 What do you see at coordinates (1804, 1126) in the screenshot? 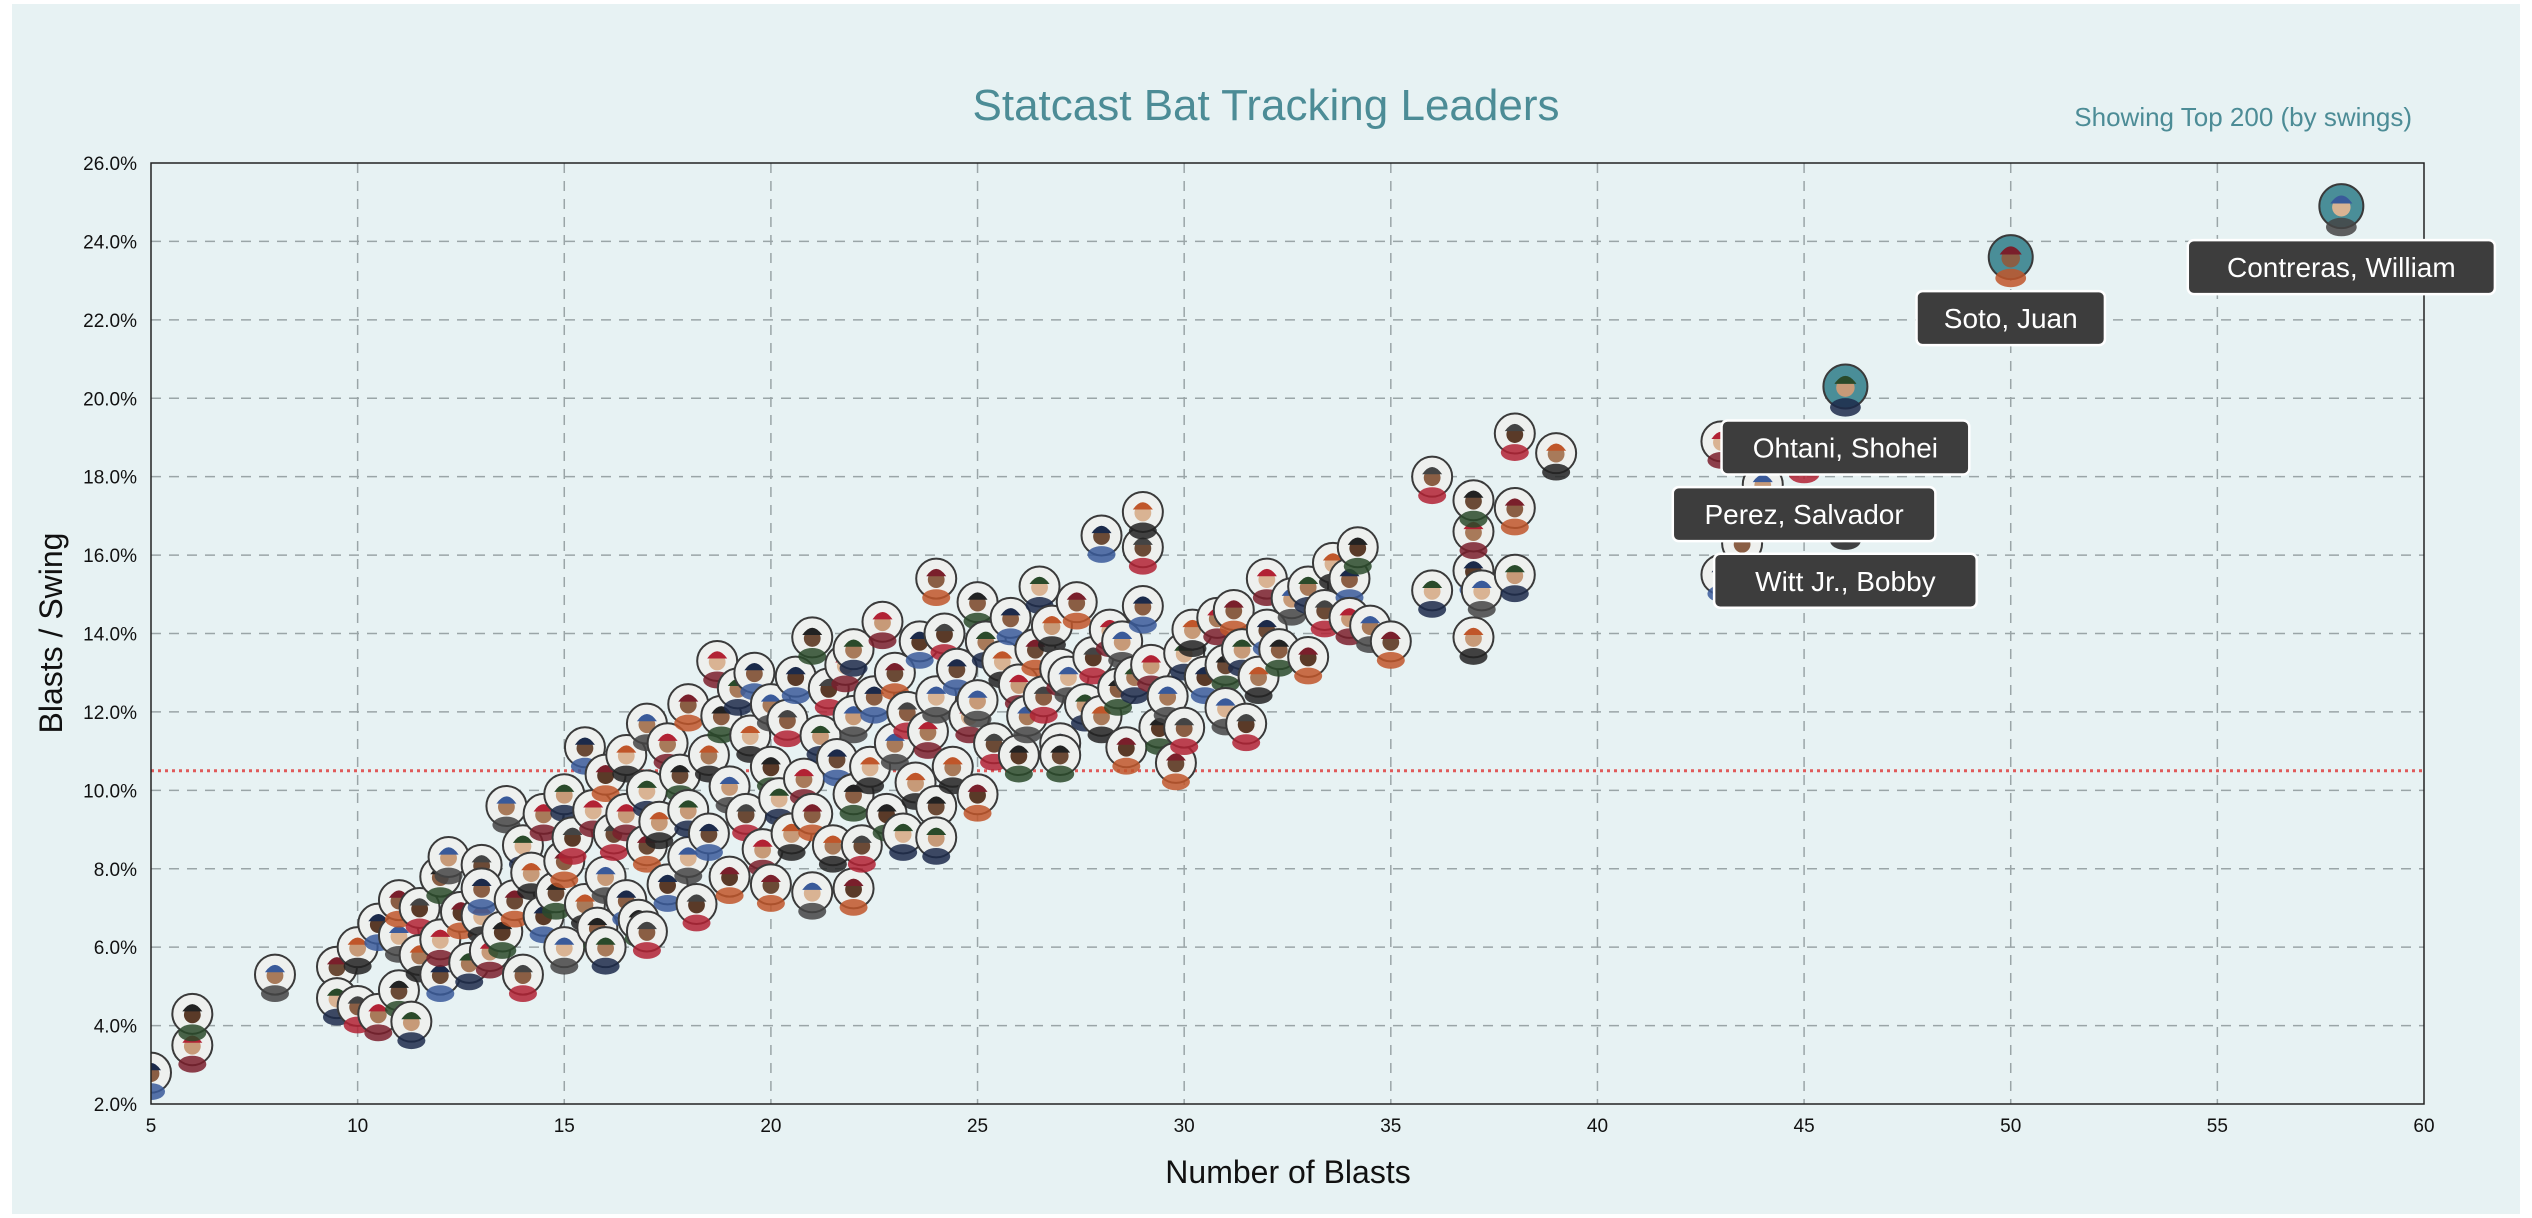
I see `x-tick-label: 45` at bounding box center [1804, 1126].